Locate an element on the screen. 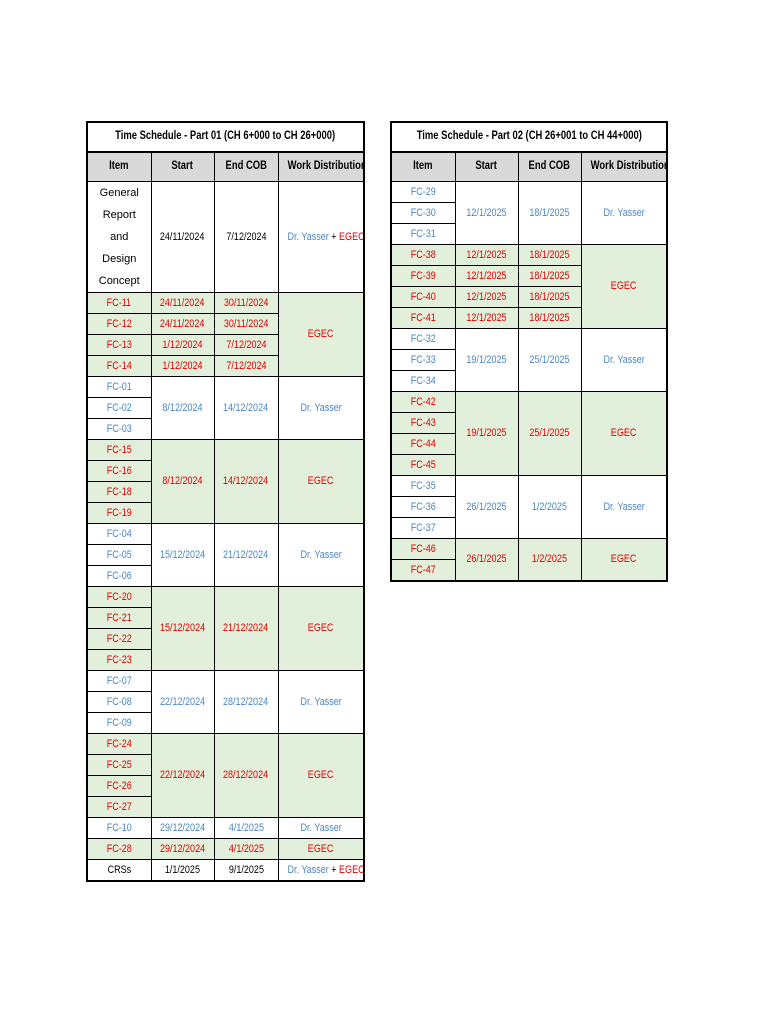 The image size is (768, 1024). cell-text: 7/12/2024 is located at coordinates (246, 365).